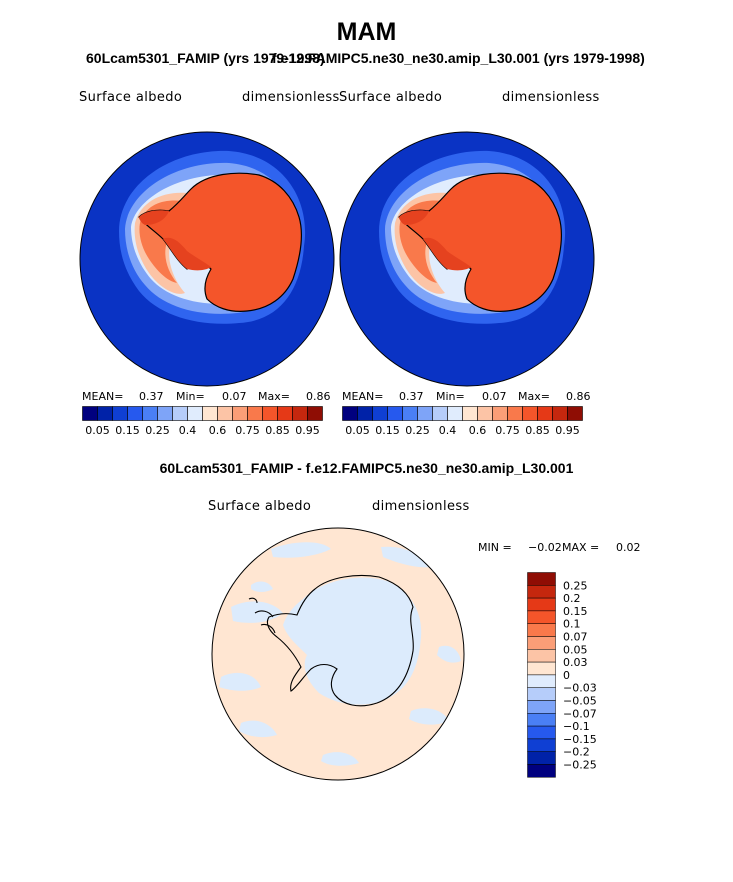  I want to click on panel-1-colorbar-tick-label: 0.25, so click(157, 430).